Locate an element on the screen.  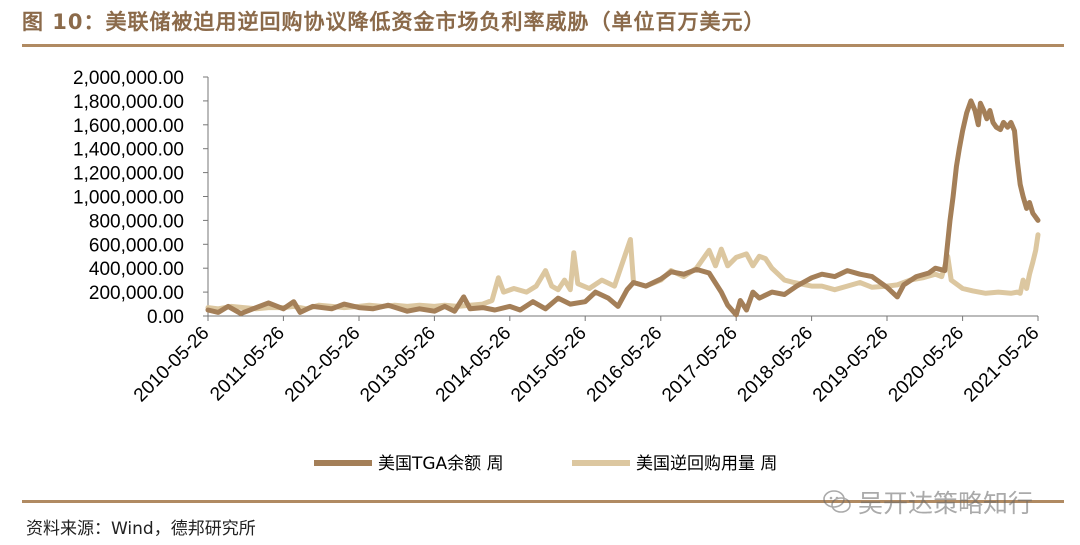
y-tick-label: 600,000.00 is located at coordinates (136, 245).